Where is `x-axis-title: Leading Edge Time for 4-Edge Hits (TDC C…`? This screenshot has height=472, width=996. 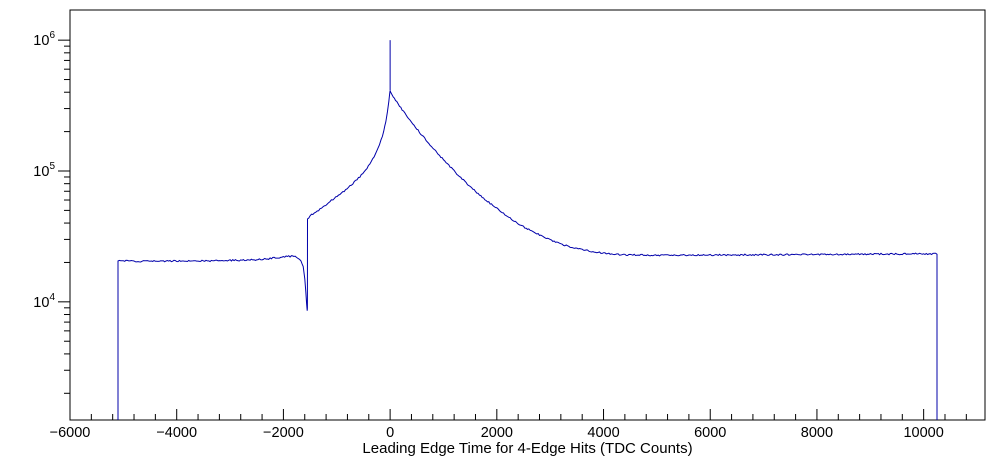 x-axis-title: Leading Edge Time for 4-Edge Hits (TDC C… is located at coordinates (527, 448).